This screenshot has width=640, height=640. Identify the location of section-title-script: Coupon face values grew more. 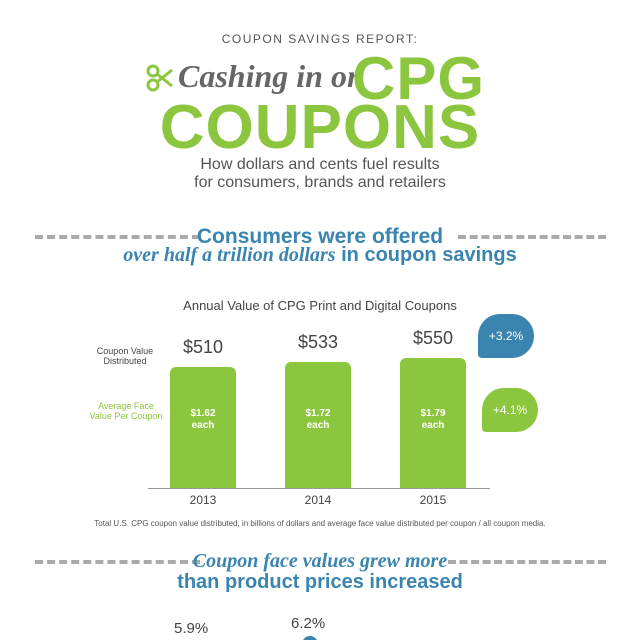
(320, 561).